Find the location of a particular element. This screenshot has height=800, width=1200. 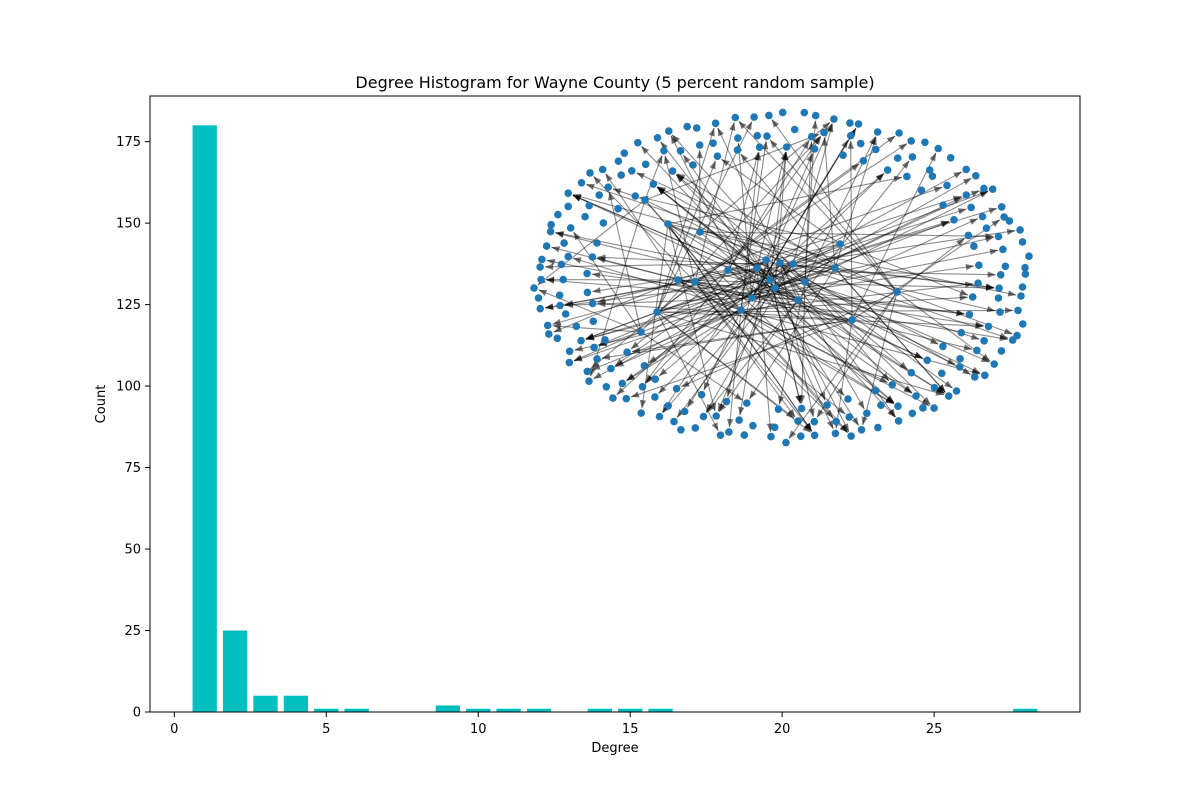

y-tick-label: 50 is located at coordinates (132, 550).